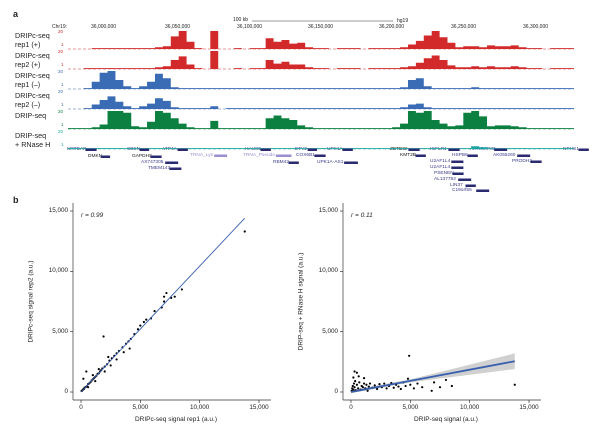 This screenshot has width=600, height=431. What do you see at coordinates (410, 407) in the screenshot?
I see `x-tick-label: 5,000` at bounding box center [410, 407].